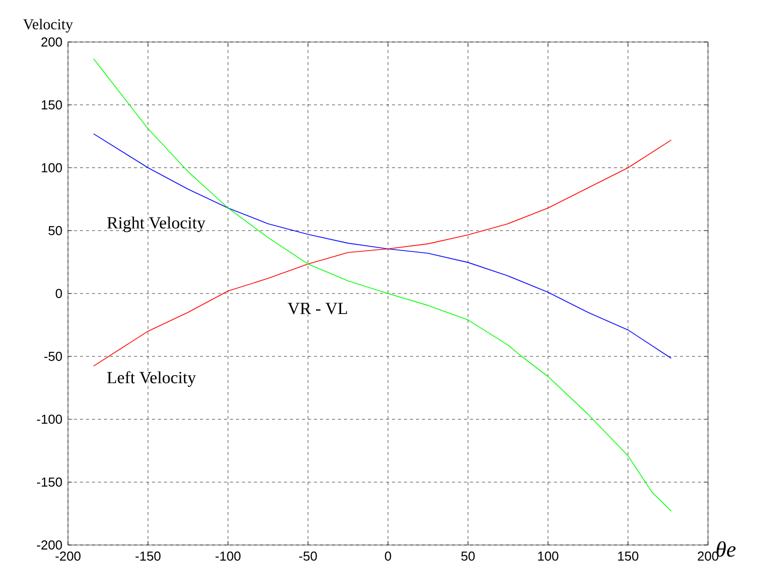  What do you see at coordinates (317, 308) in the screenshot?
I see `series-label: VR - VL` at bounding box center [317, 308].